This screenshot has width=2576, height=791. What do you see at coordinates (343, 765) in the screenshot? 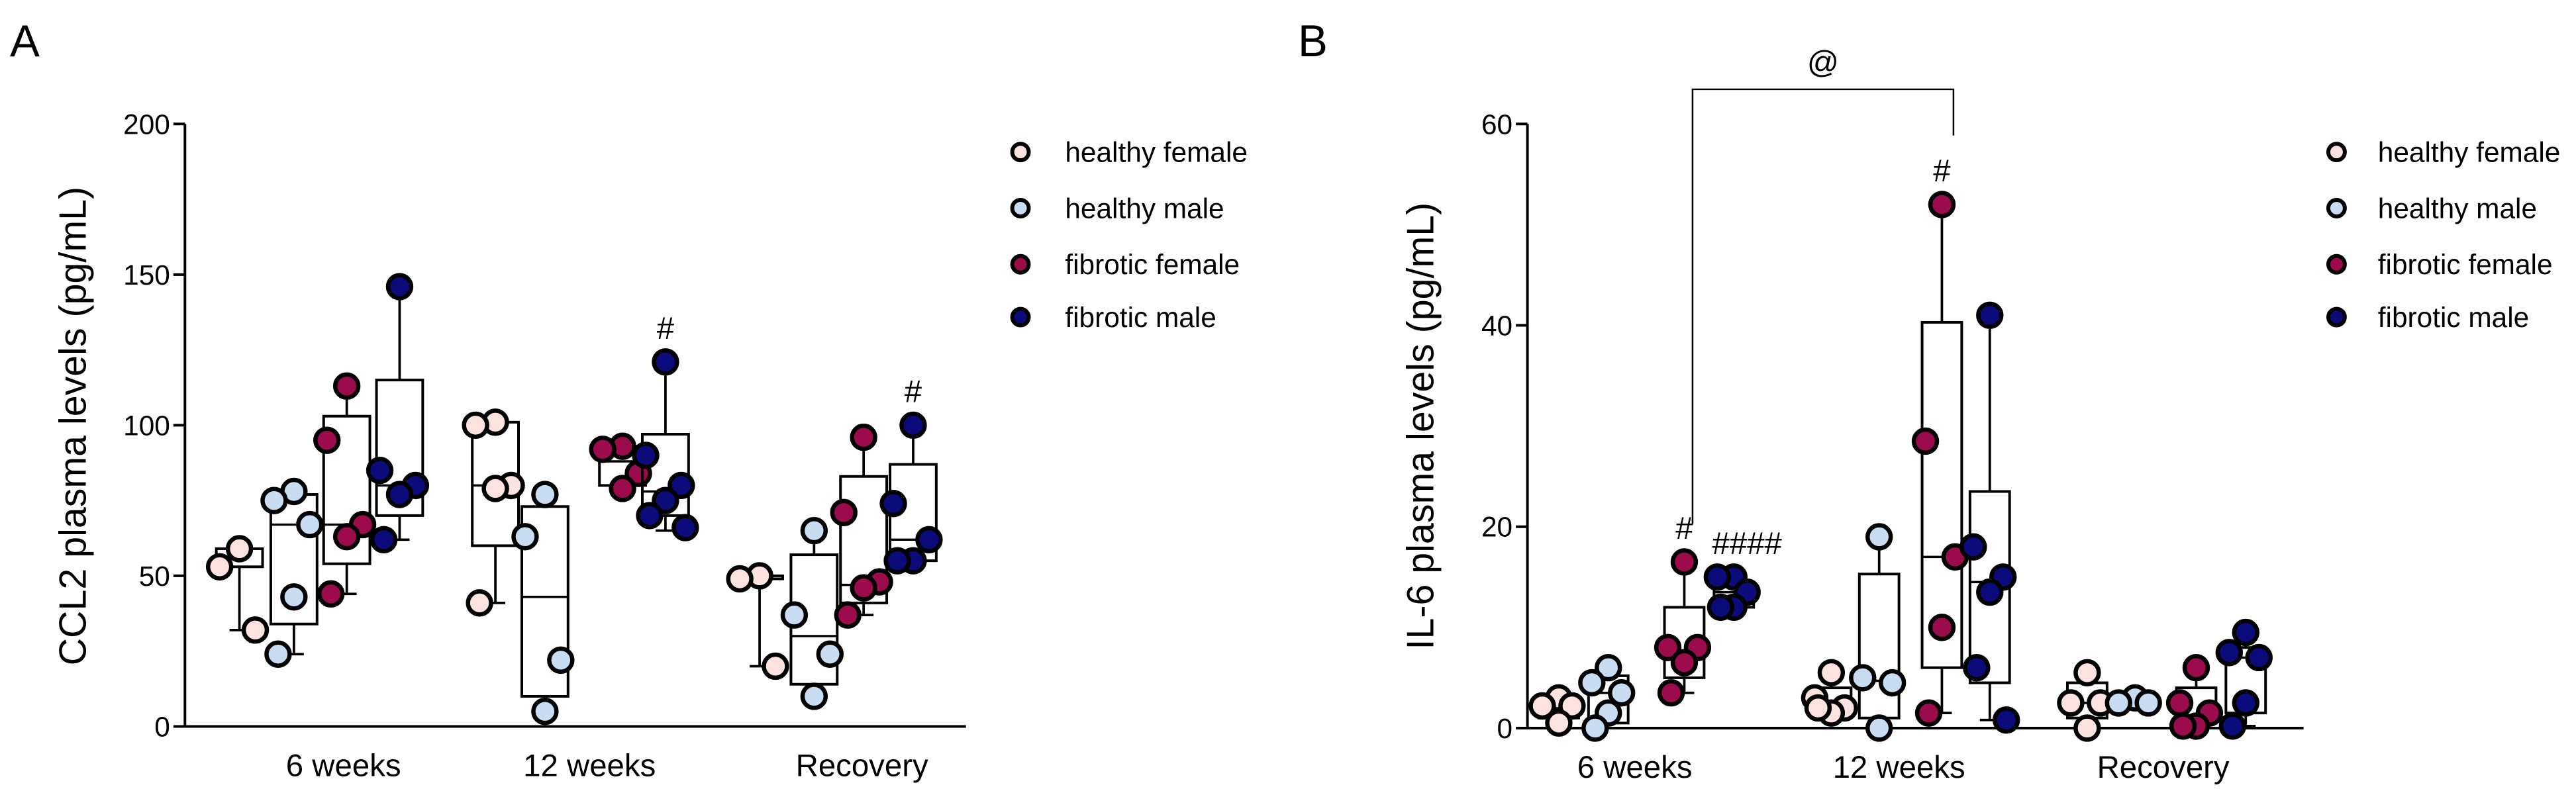
I see `x-category-label: 6 weeks` at bounding box center [343, 765].